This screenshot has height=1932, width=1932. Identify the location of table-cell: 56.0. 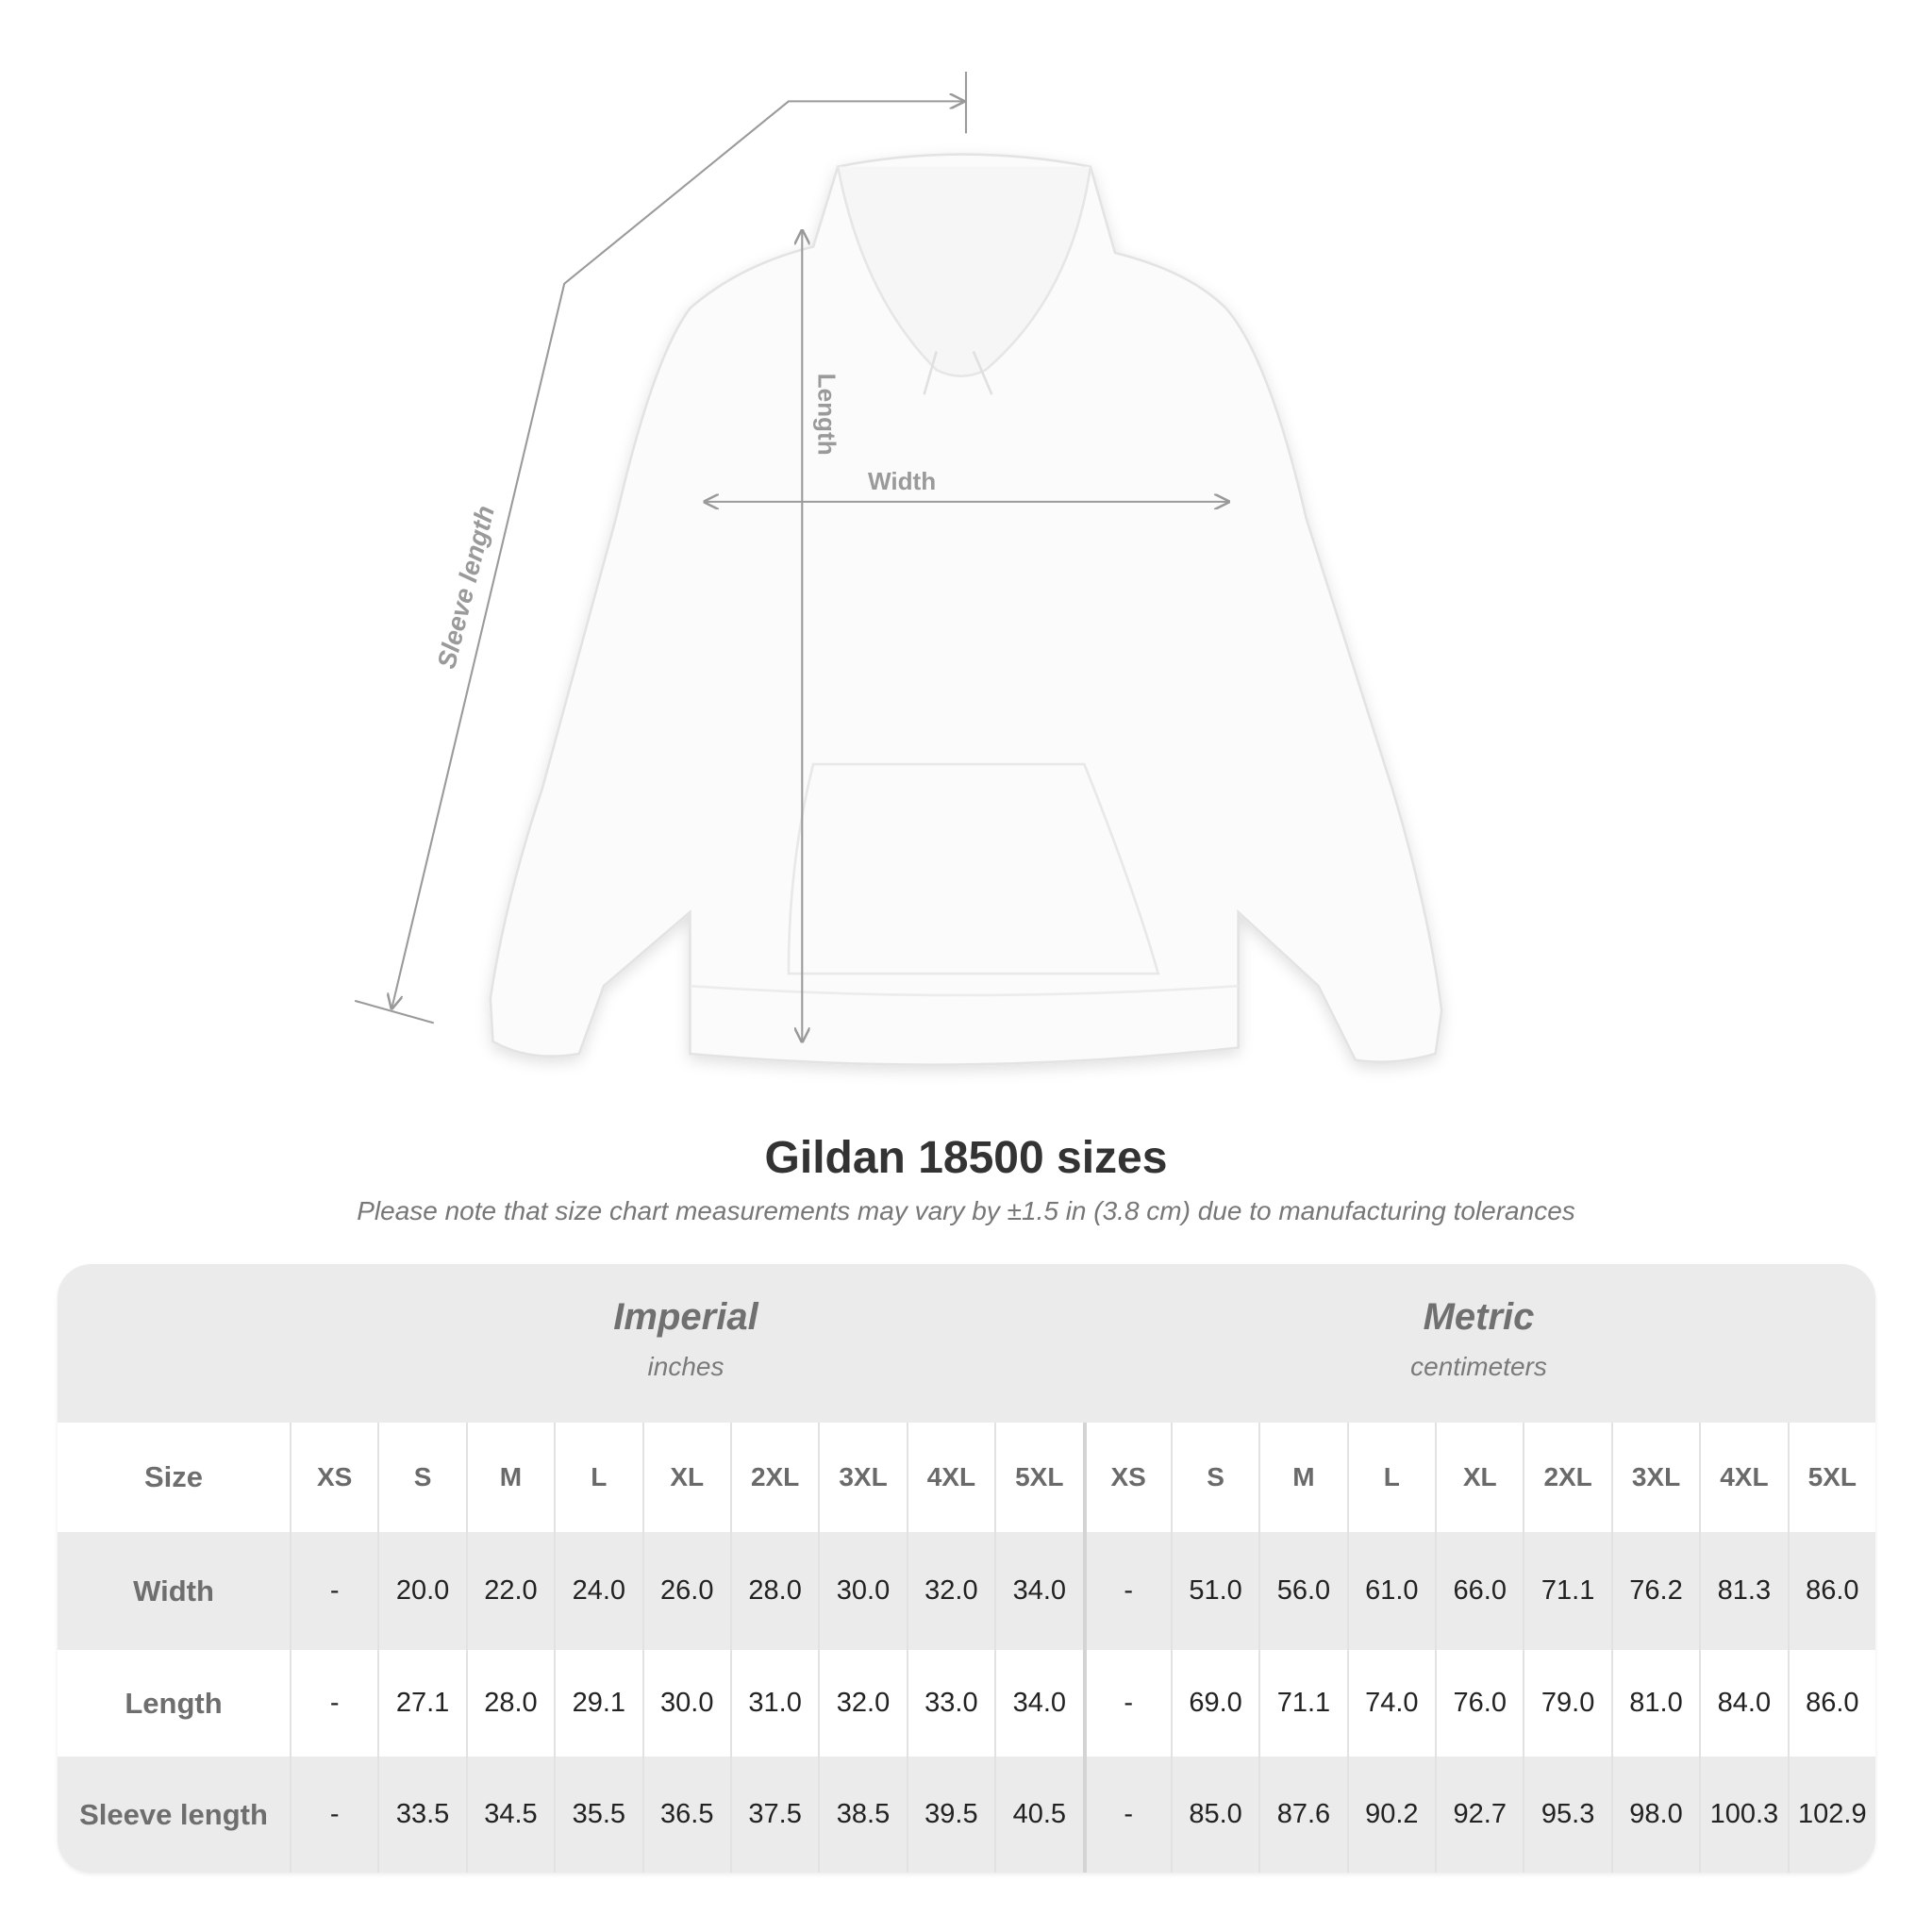
(1302, 1591).